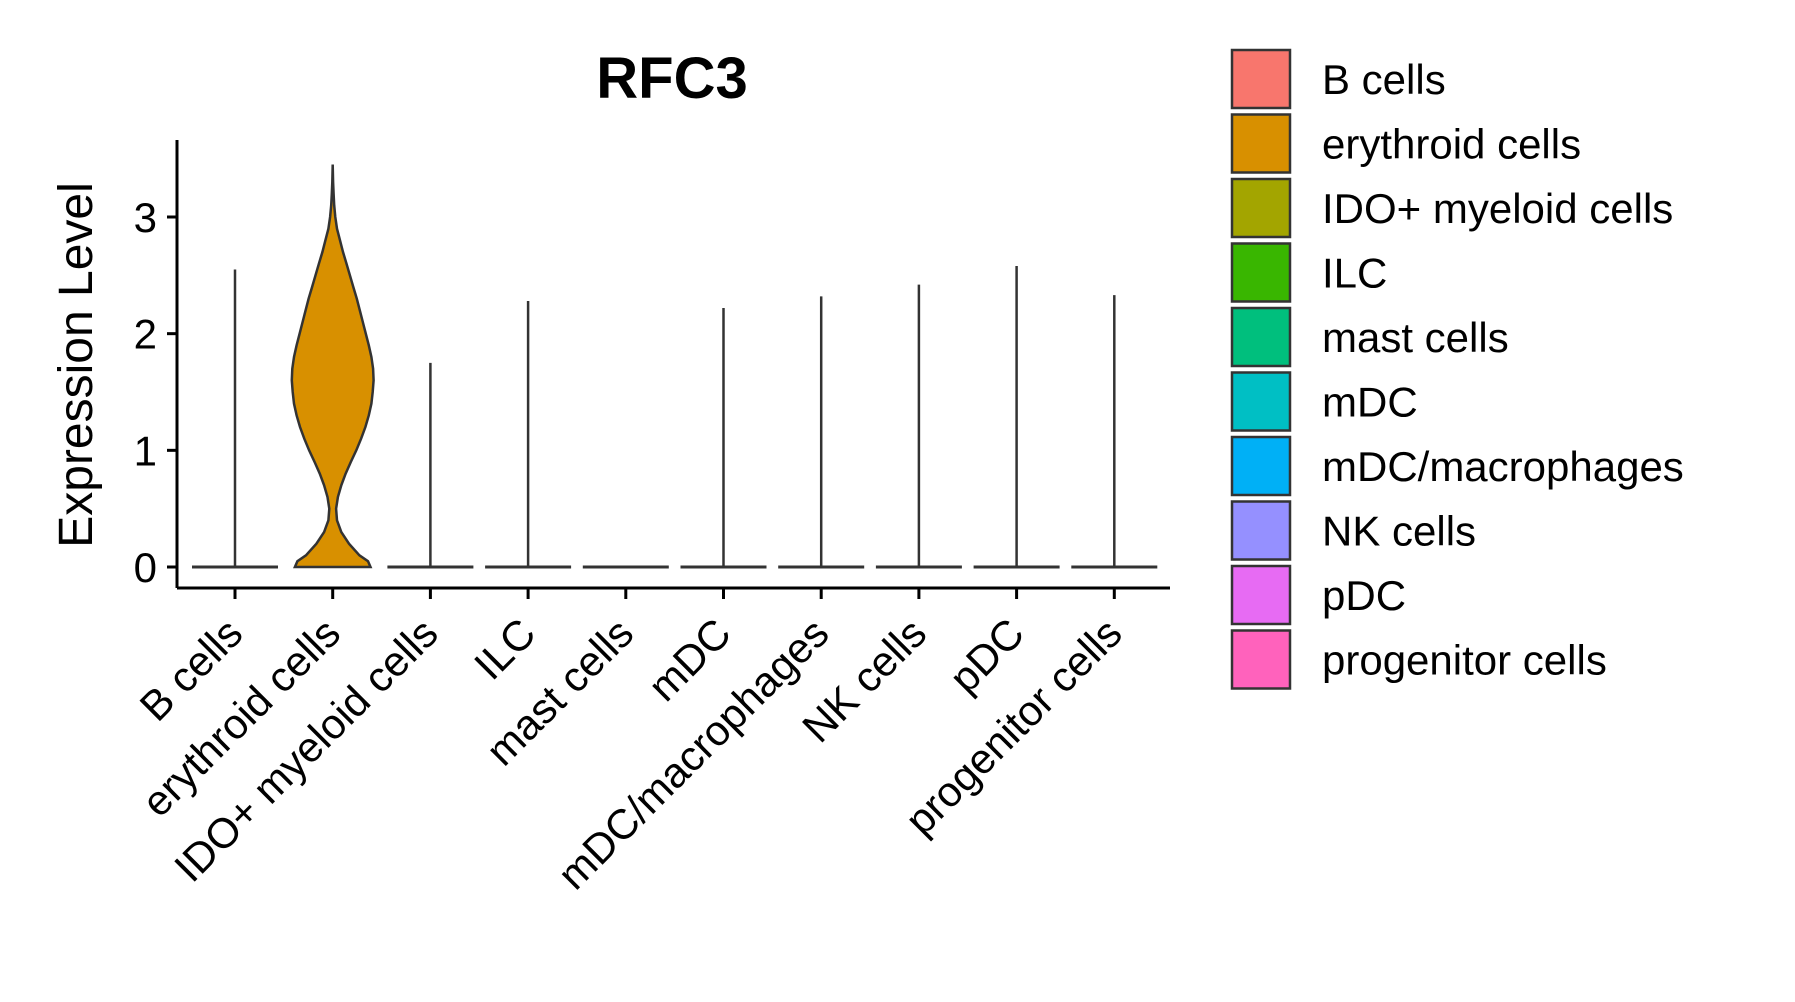  I want to click on legend-label: mDC/macrophages, so click(1503, 466).